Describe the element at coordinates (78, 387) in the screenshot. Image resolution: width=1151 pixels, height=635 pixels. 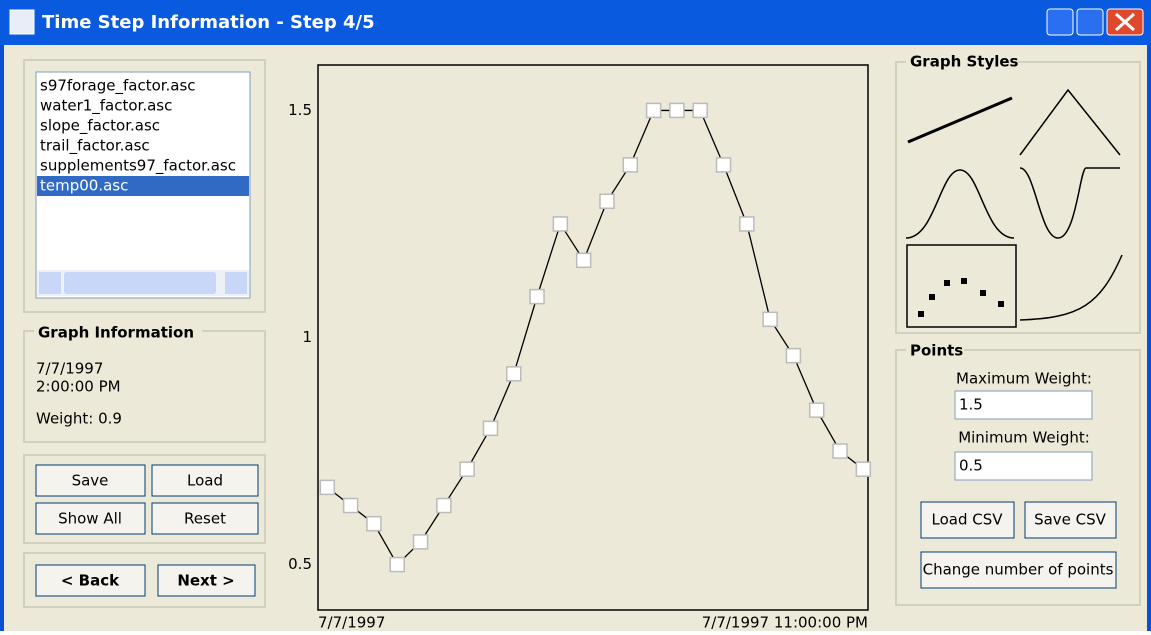
I see `info-time: 2:00:00 PM` at that location.